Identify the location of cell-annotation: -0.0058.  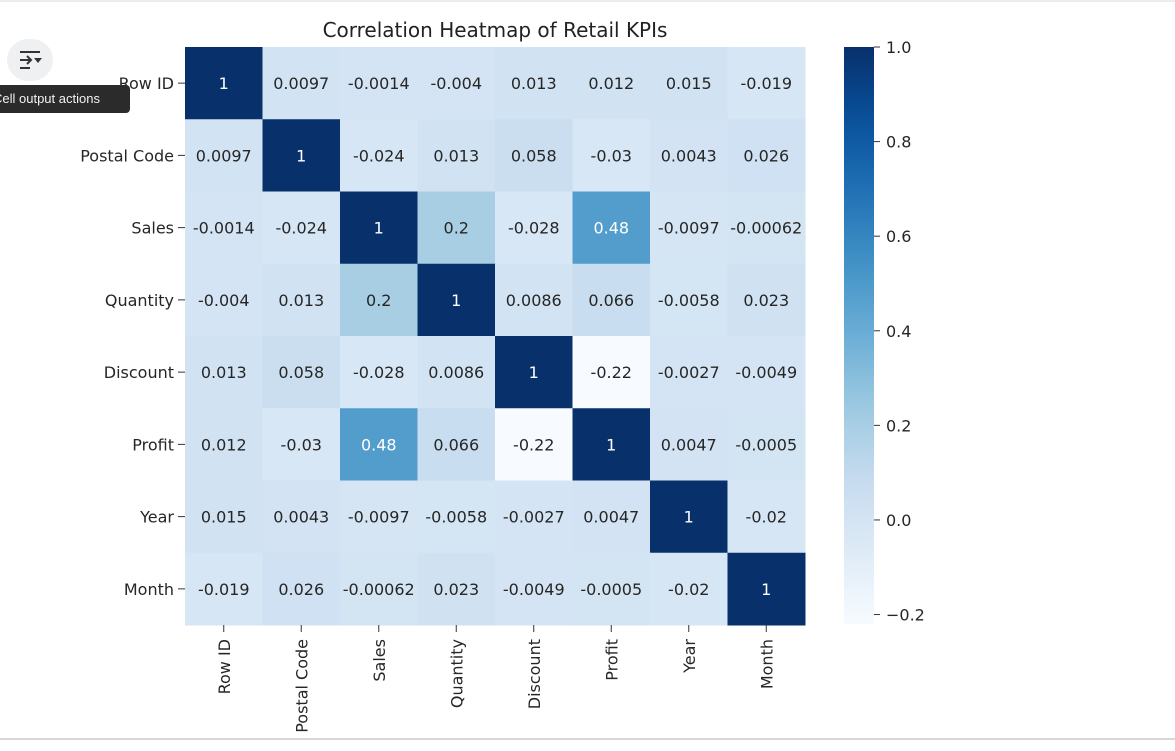
(456, 517).